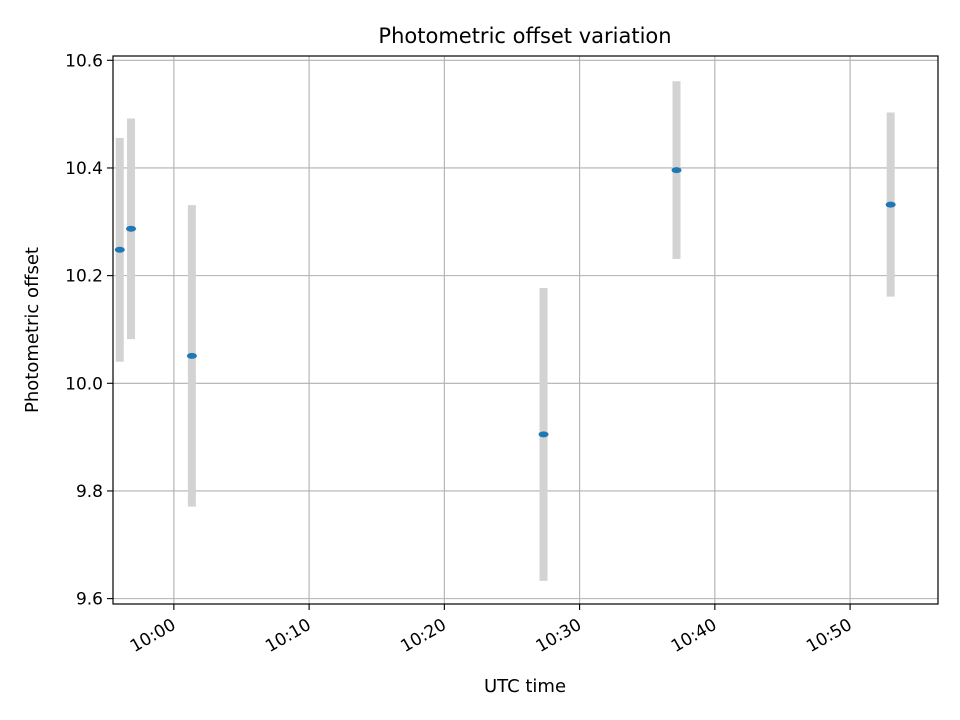 The image size is (960, 720). Describe the element at coordinates (84, 384) in the screenshot. I see `y-tick-label: 10.0` at that location.